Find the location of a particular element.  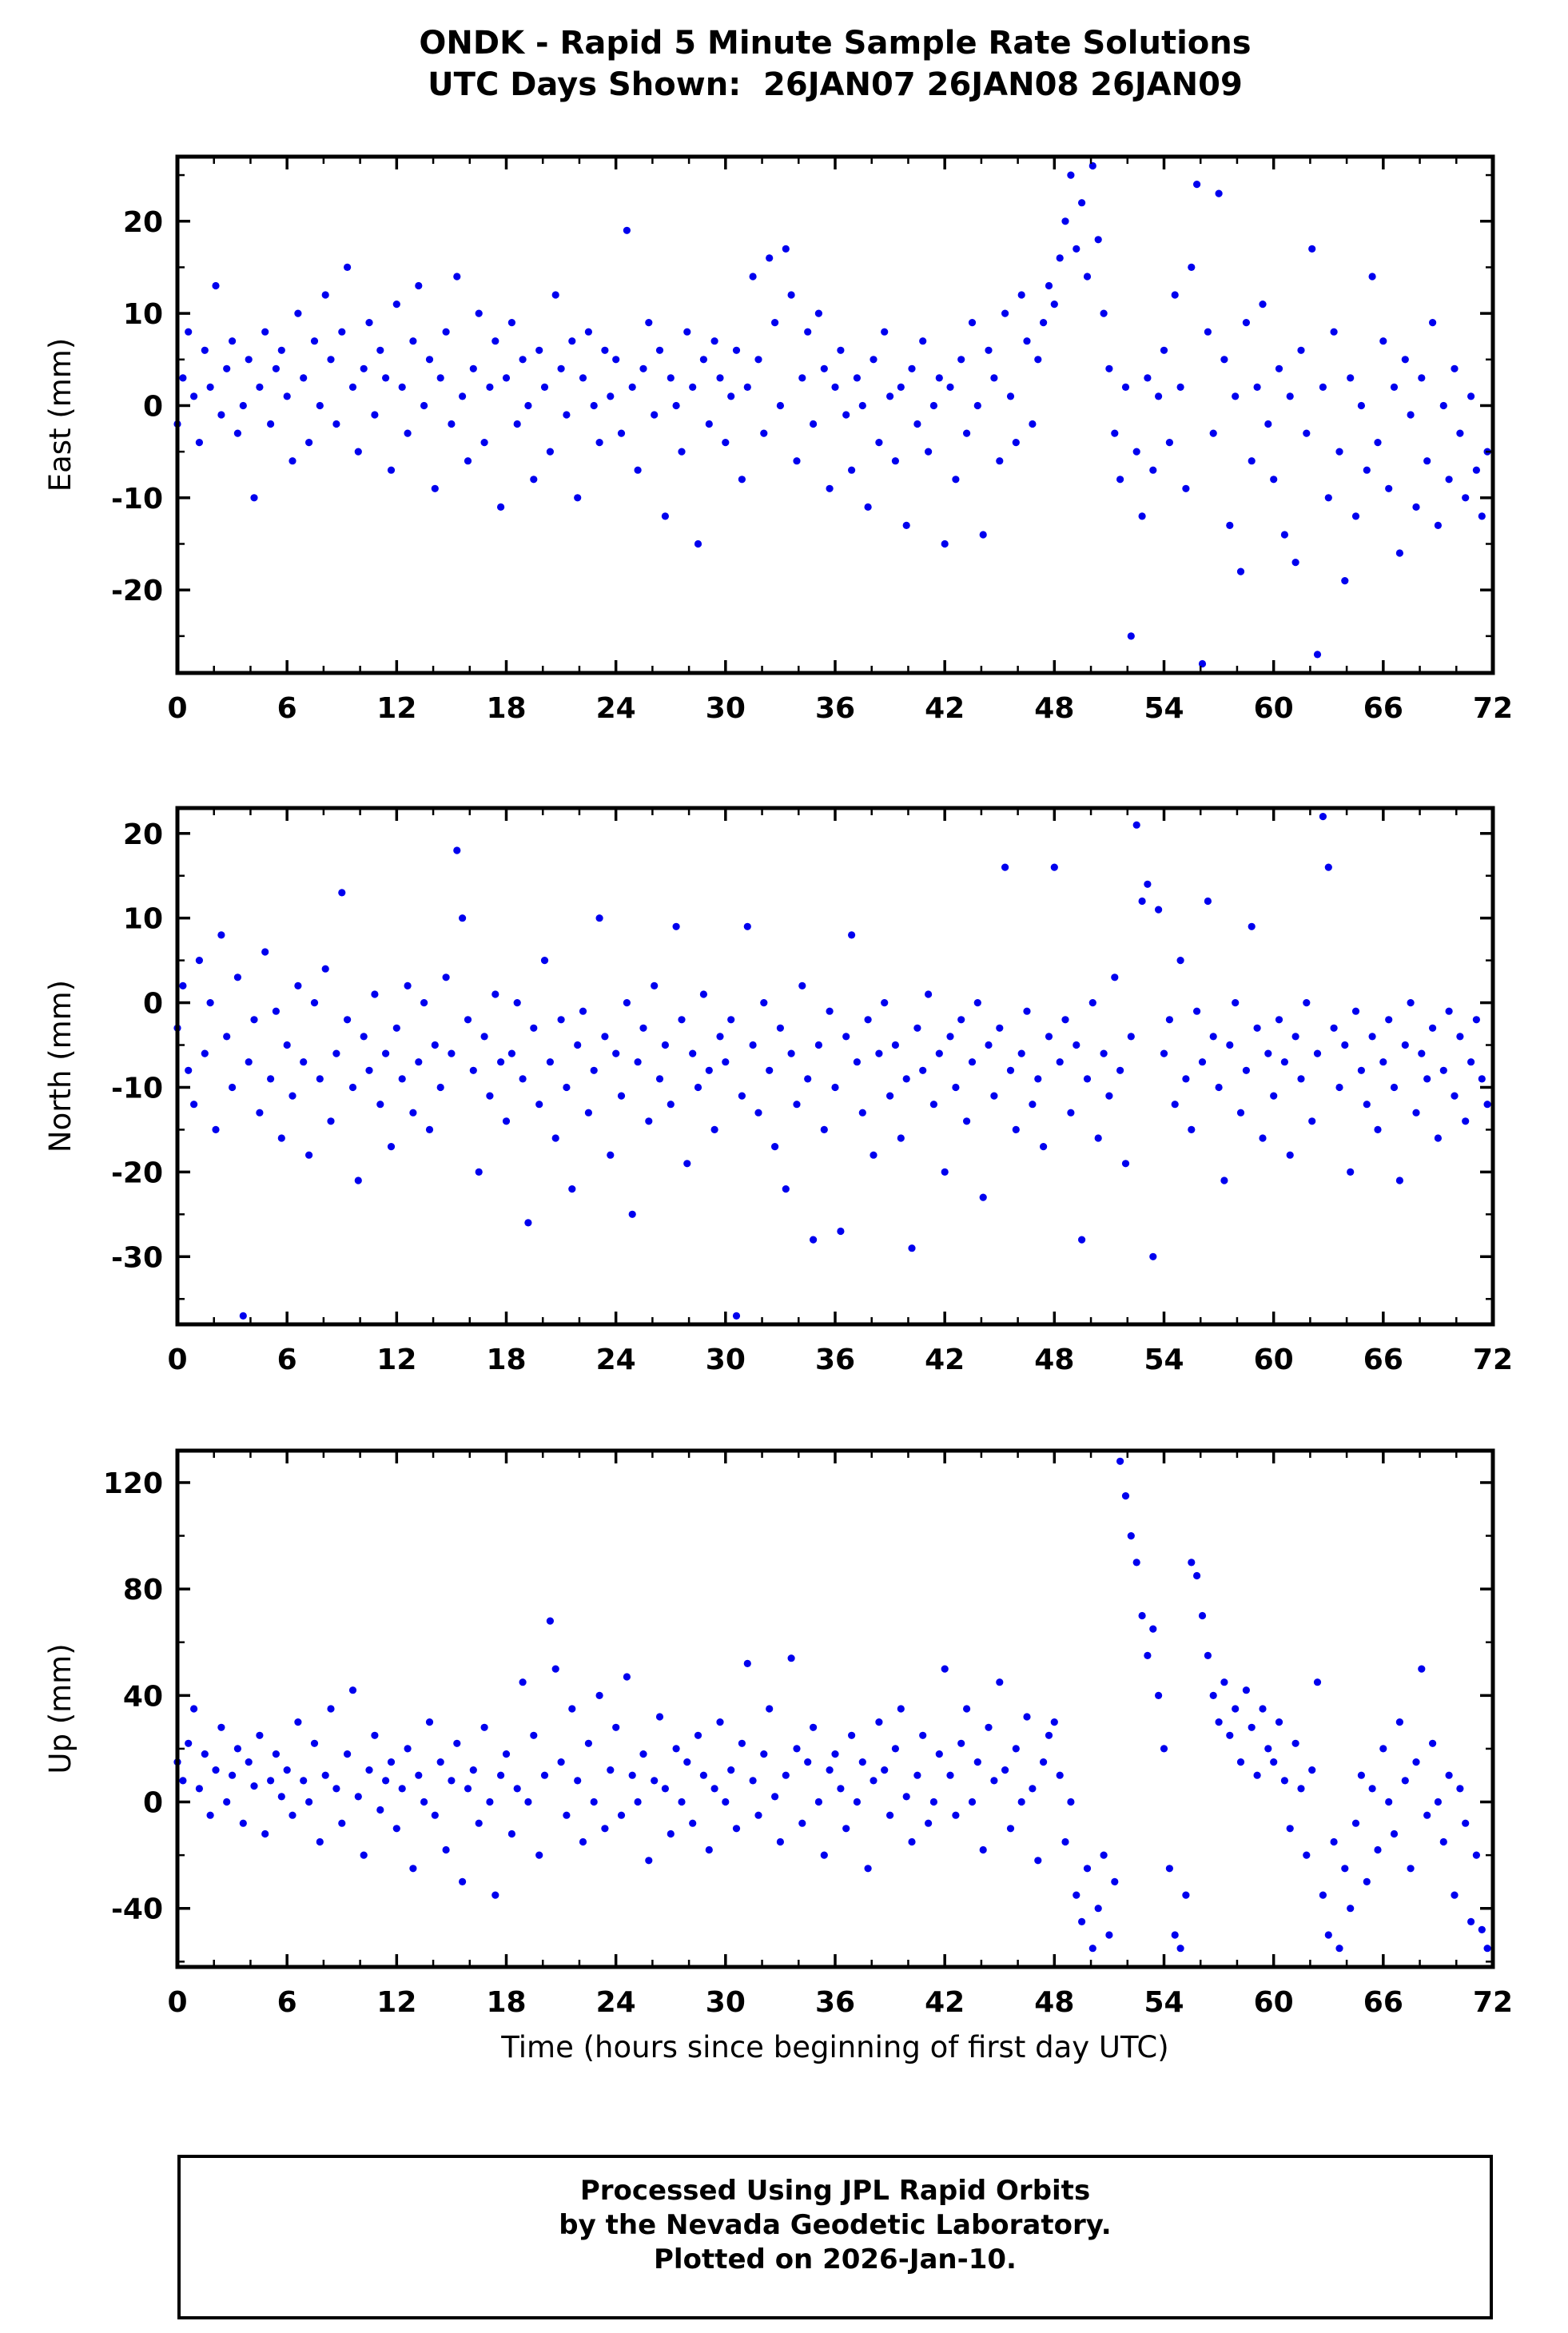

x-tick-label: 12 is located at coordinates (396, 708).